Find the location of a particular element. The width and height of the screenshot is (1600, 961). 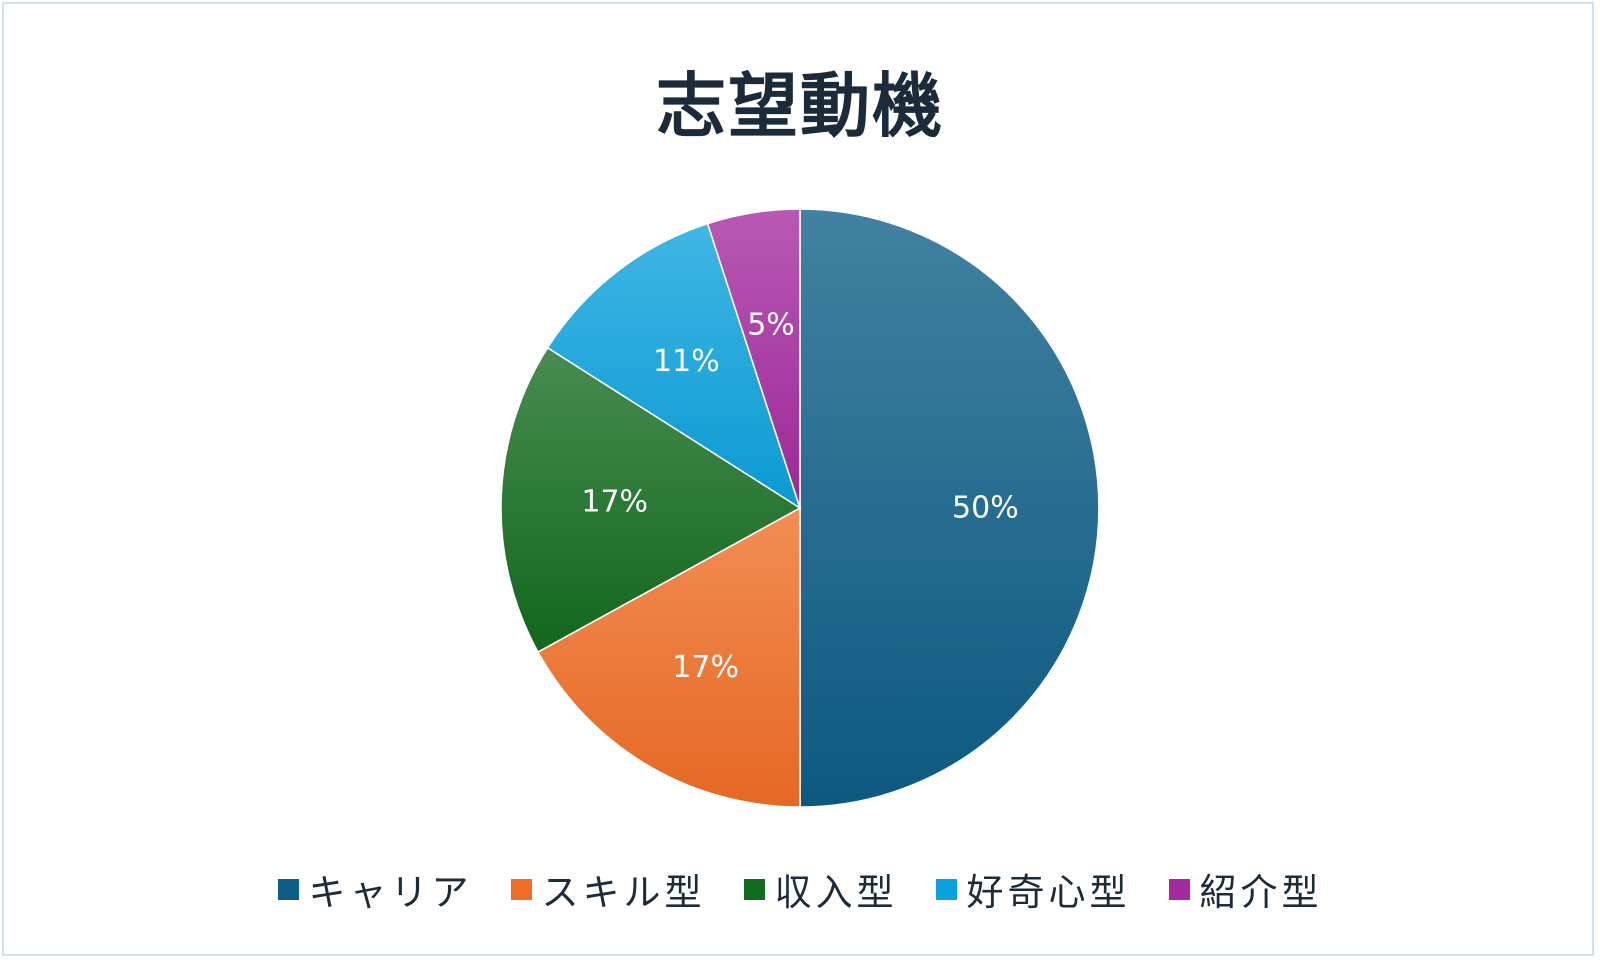

data-label-5: 5% is located at coordinates (771, 324).